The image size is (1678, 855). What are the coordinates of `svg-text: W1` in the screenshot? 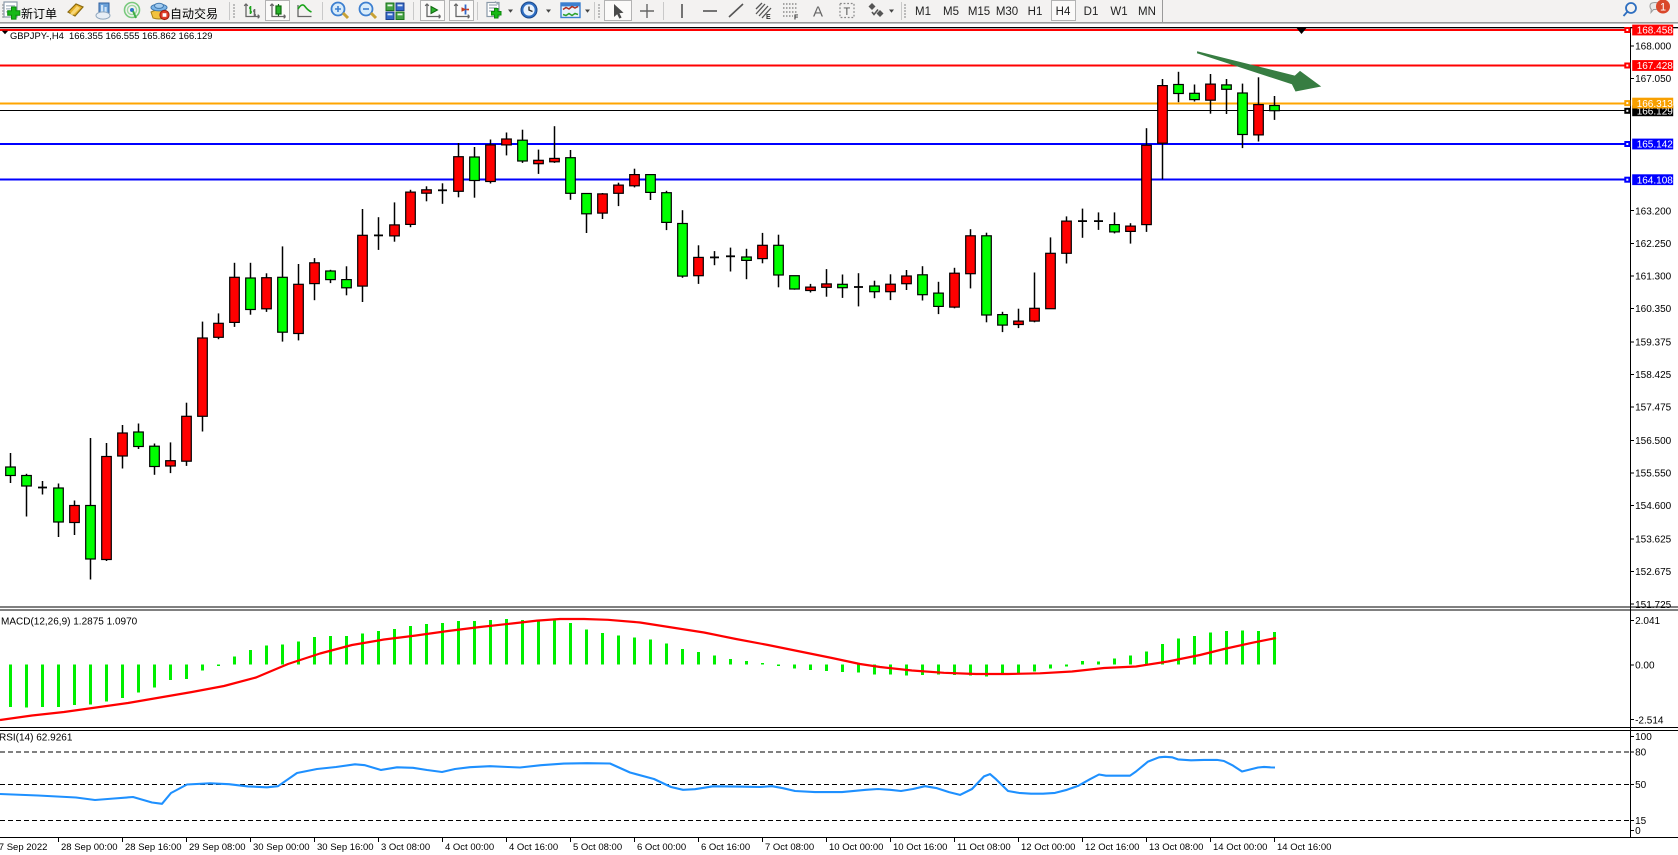 It's located at (1118, 12).